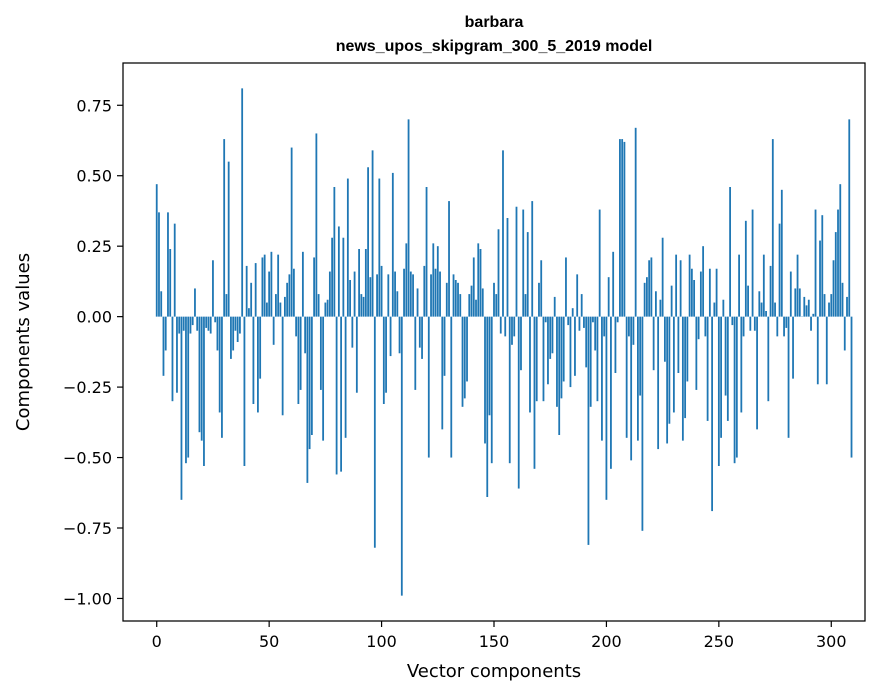  I want to click on x-tick-label: 150, so click(494, 641).